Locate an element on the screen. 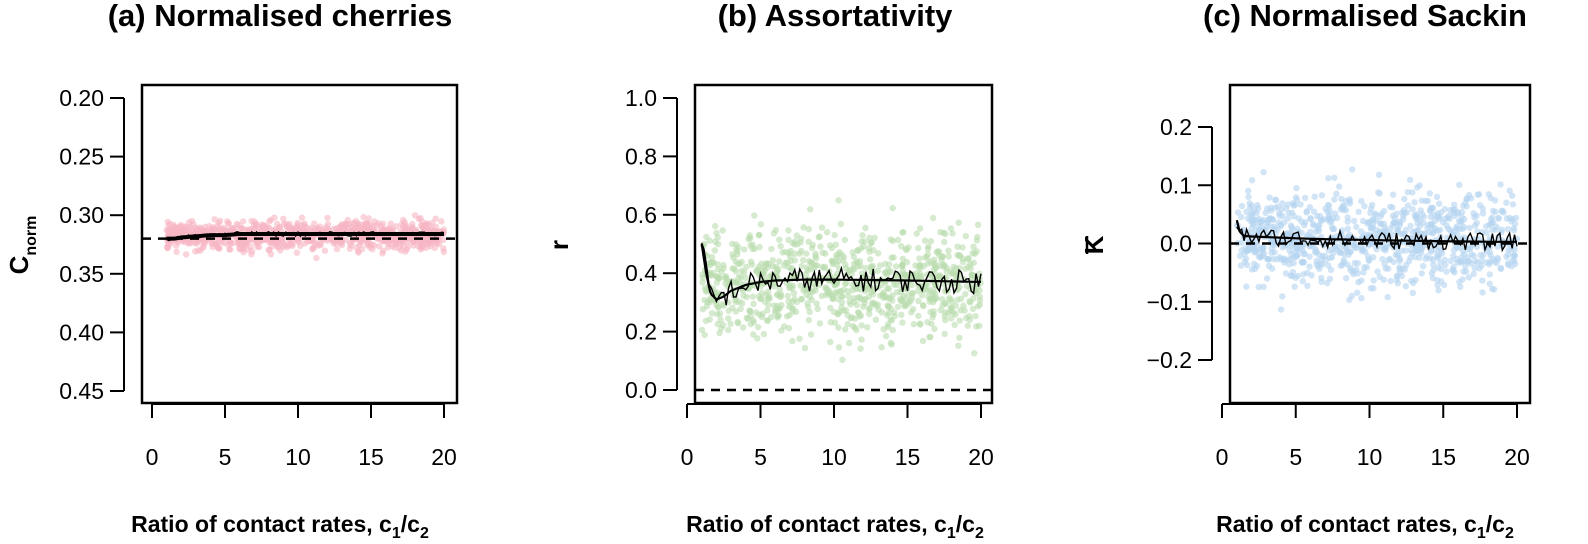  y-tick-label: 0.8 is located at coordinates (641, 156).